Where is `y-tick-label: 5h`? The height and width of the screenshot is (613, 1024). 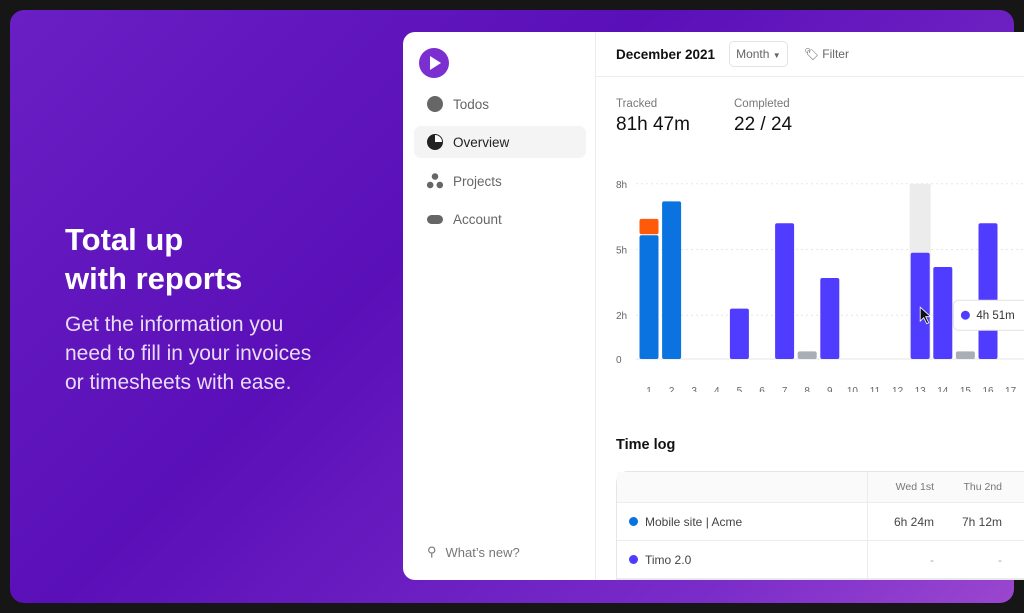 y-tick-label: 5h is located at coordinates (621, 251).